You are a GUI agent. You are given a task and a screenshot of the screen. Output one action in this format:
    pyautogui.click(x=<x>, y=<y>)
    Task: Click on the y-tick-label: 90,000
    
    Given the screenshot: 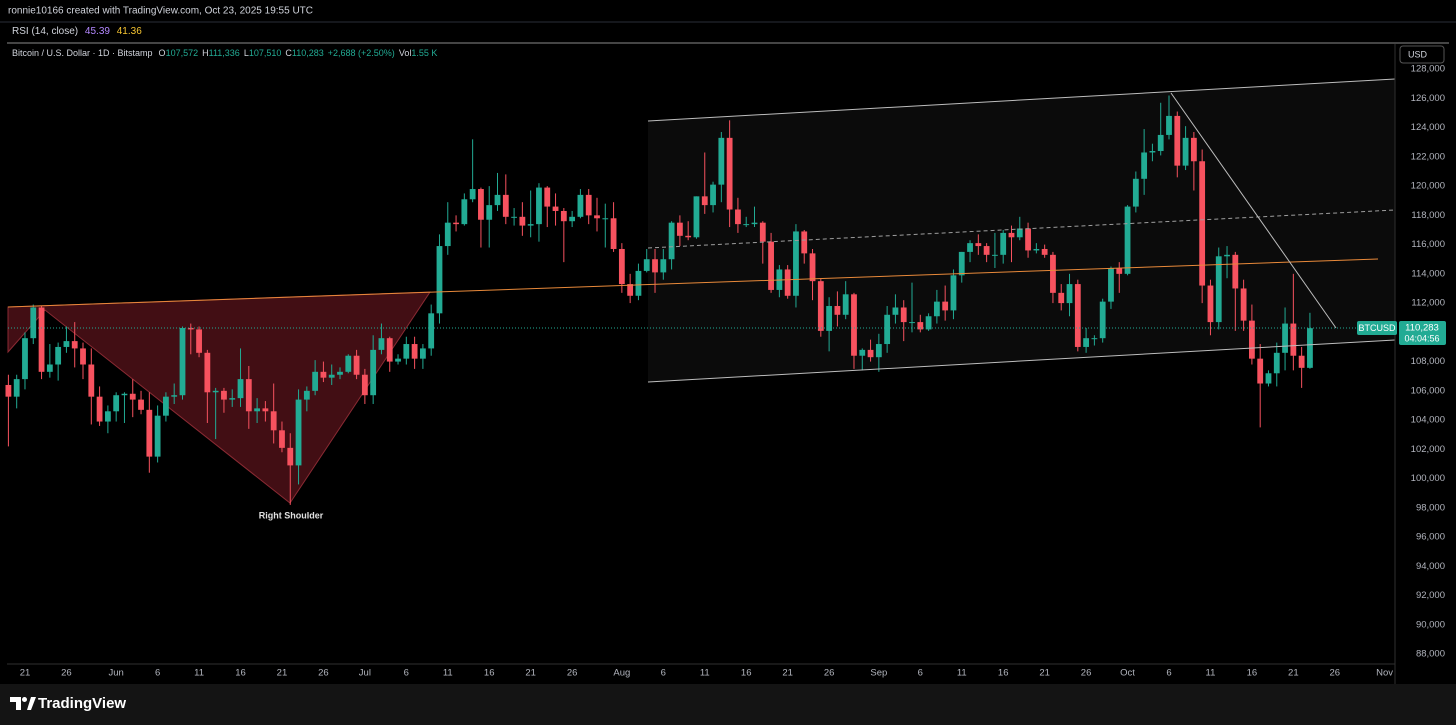 What is the action you would take?
    pyautogui.click(x=1430, y=624)
    